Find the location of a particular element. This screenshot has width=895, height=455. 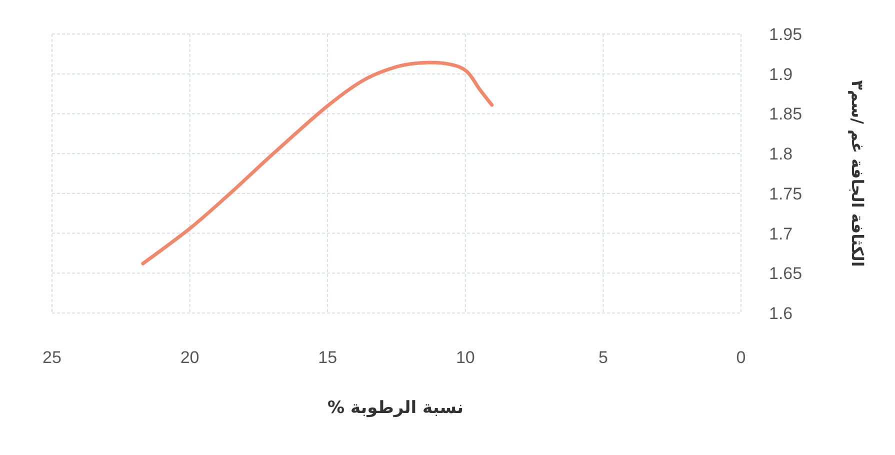

y-tick-label: 1.9 is located at coordinates (781, 74).